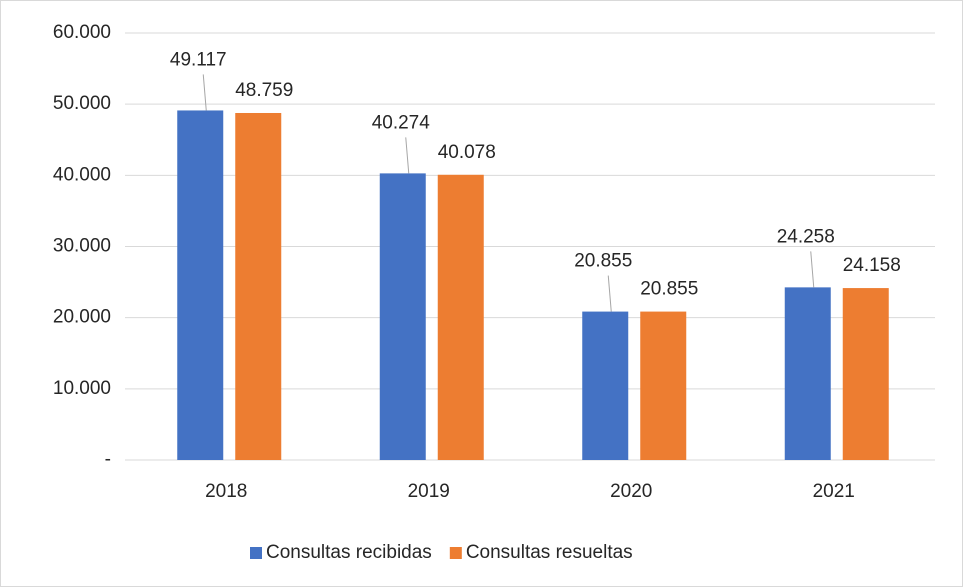 This screenshot has height=588, width=964. I want to click on y-tick-label: 60.000, so click(82, 32).